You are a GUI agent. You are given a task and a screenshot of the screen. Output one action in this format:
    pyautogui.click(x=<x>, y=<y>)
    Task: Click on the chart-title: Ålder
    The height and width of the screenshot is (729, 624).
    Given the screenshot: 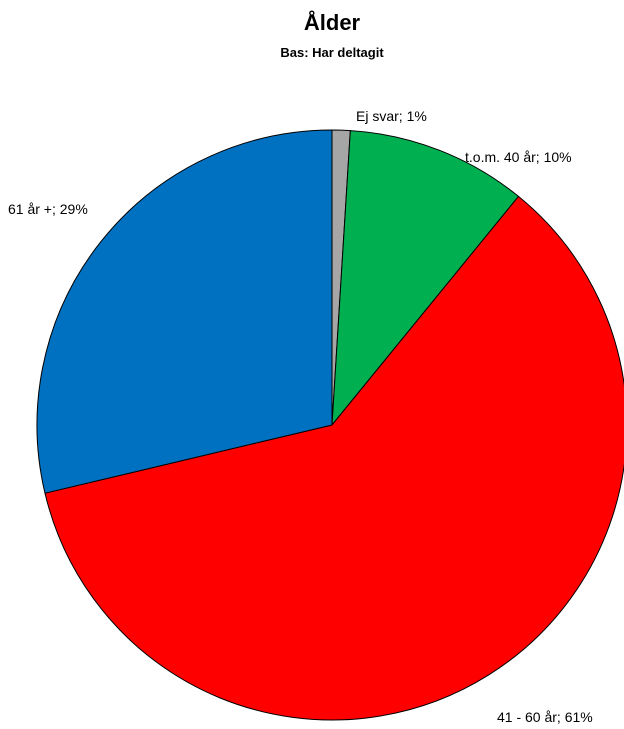 What is the action you would take?
    pyautogui.click(x=332, y=22)
    